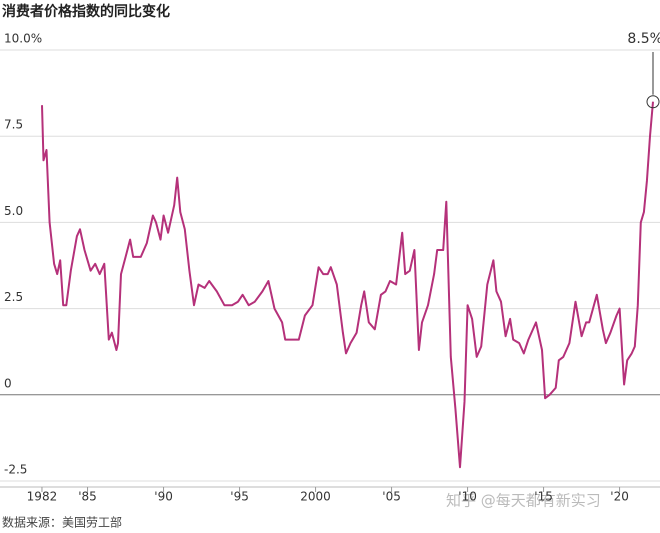 The width and height of the screenshot is (660, 533). I want to click on x-tick-label: 2000, so click(315, 497).